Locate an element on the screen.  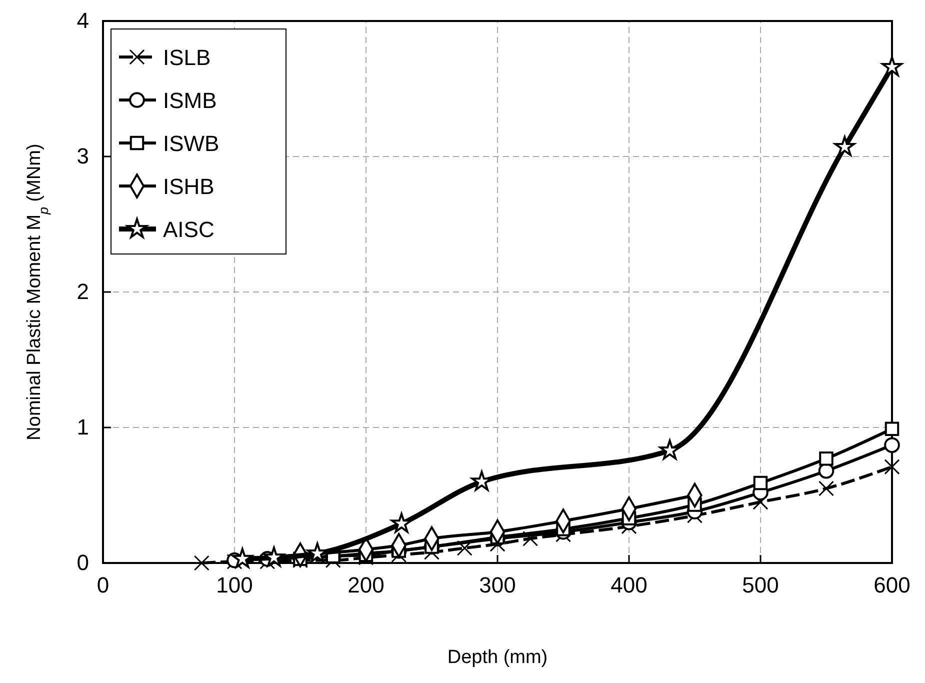
y-tick-label: 1 is located at coordinates (82, 427).